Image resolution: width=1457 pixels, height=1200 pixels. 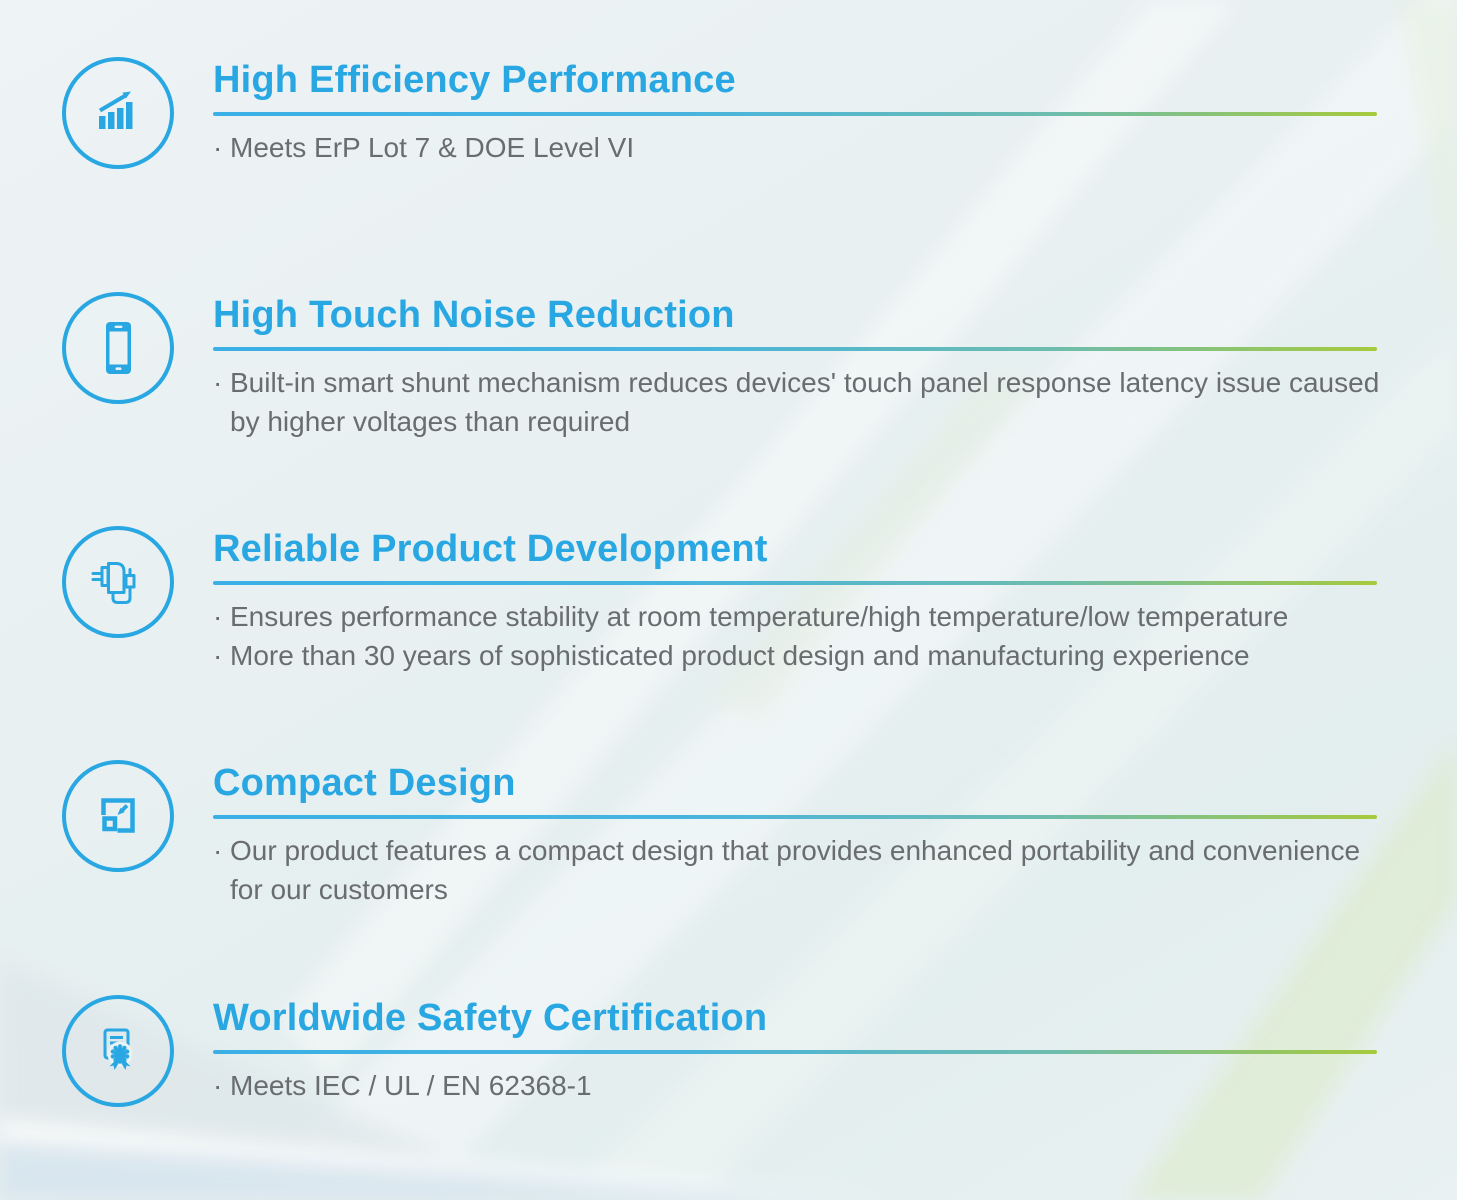 I want to click on compact-design-icon, so click(x=118, y=816).